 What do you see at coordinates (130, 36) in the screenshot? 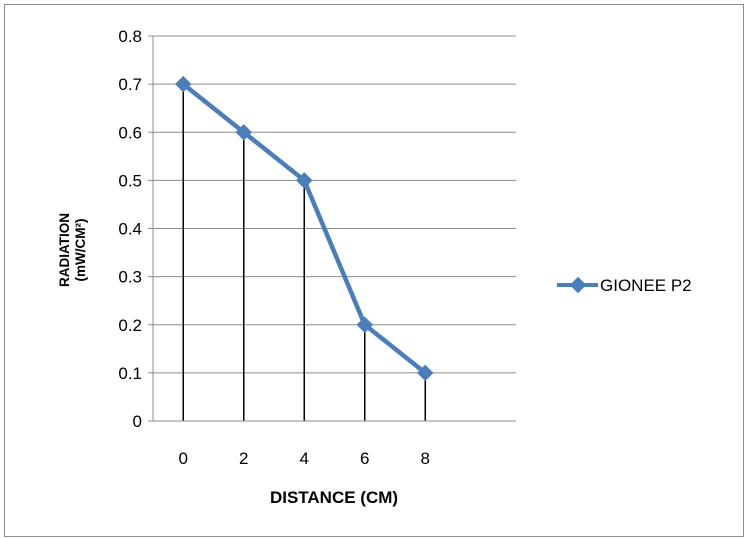
I see `y-tick-label: 0.8` at bounding box center [130, 36].